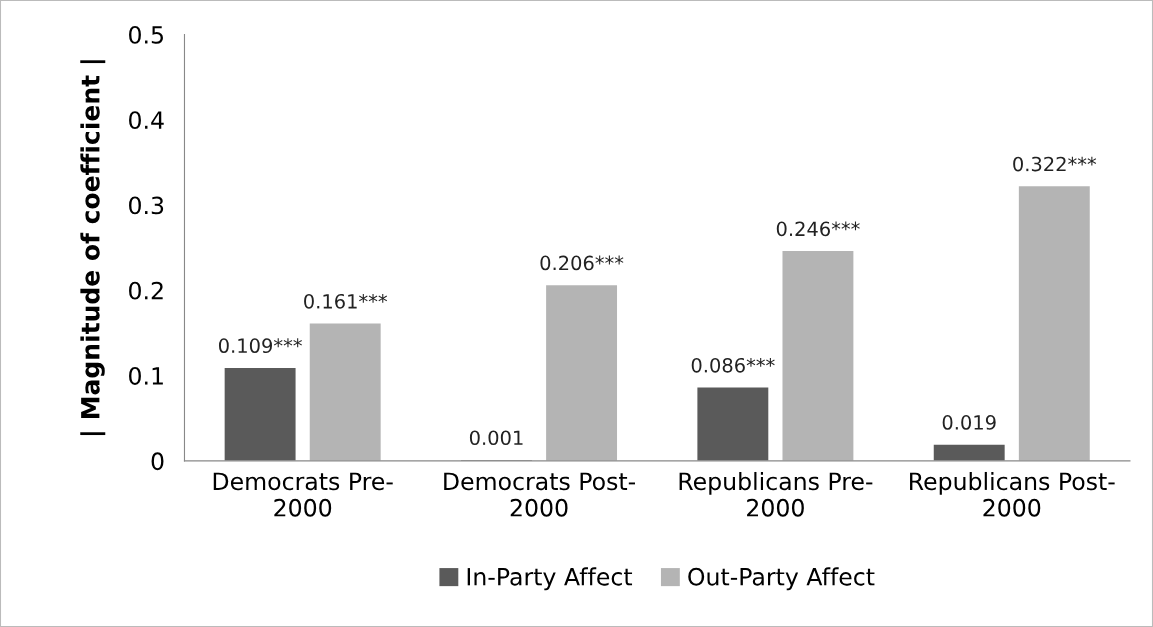 This screenshot has width=1153, height=627. Describe the element at coordinates (303, 494) in the screenshot. I see `x-tick-label: Democrats Pre- 2000` at that location.